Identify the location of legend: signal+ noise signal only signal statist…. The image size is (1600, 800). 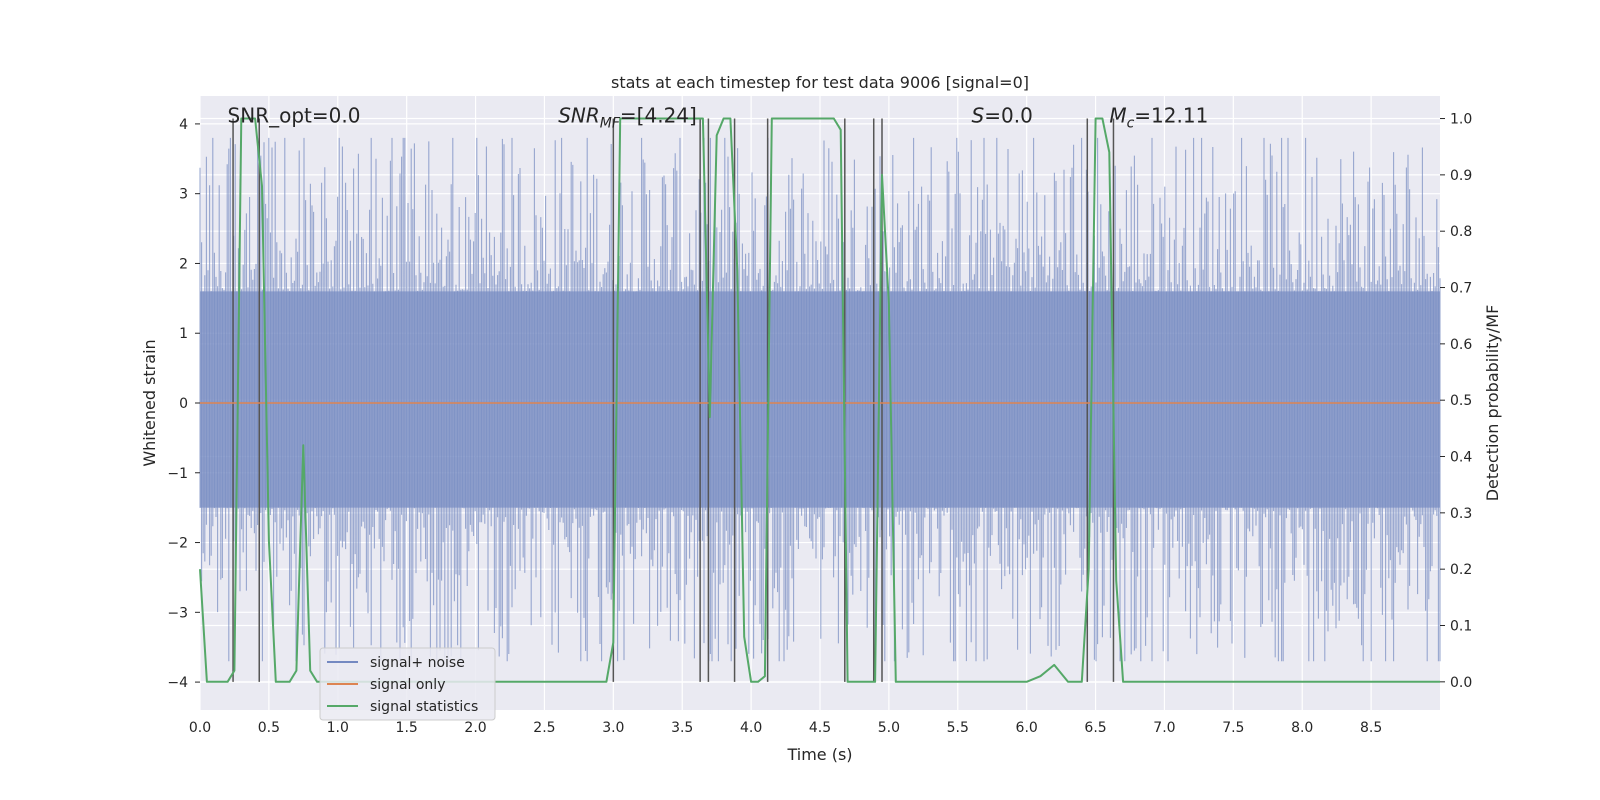
(407, 684).